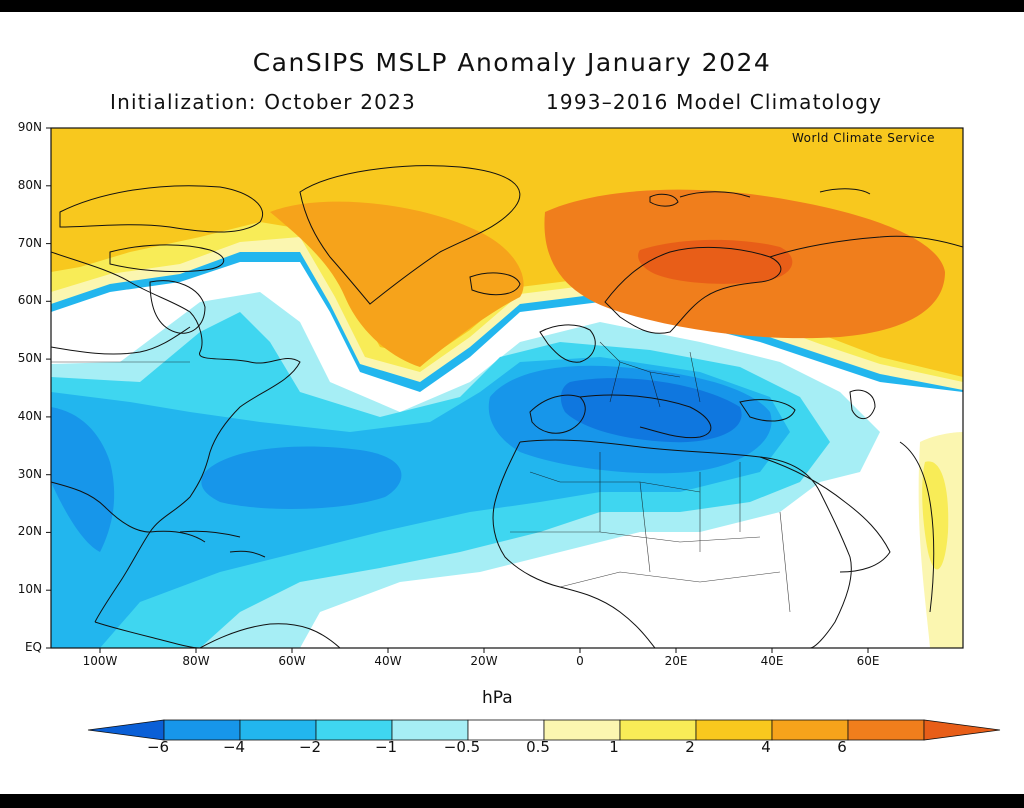  What do you see at coordinates (301, 477) in the screenshot?
I see `anomaly-fill-minus4-atlantic` at bounding box center [301, 477].